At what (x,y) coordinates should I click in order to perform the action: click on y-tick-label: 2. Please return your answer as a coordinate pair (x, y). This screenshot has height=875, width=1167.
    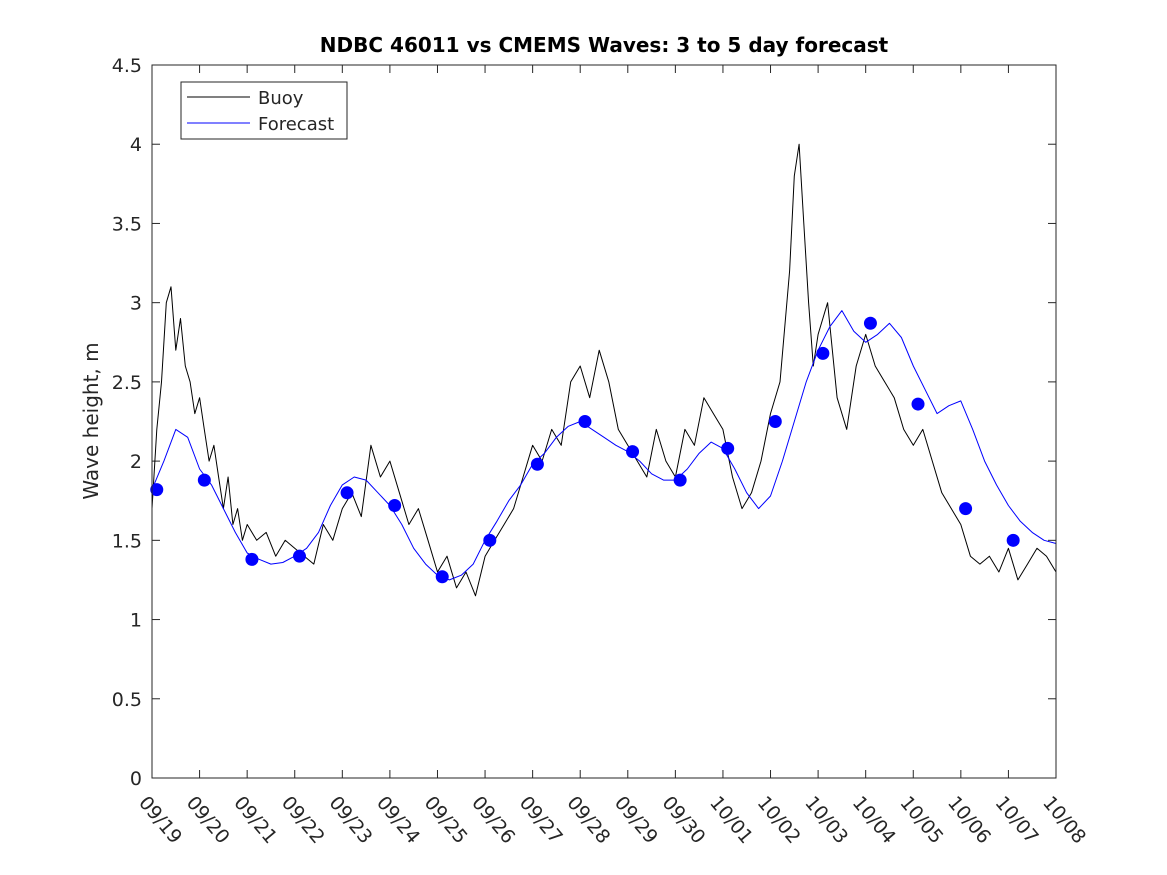
    Looking at the image, I should click on (136, 462).